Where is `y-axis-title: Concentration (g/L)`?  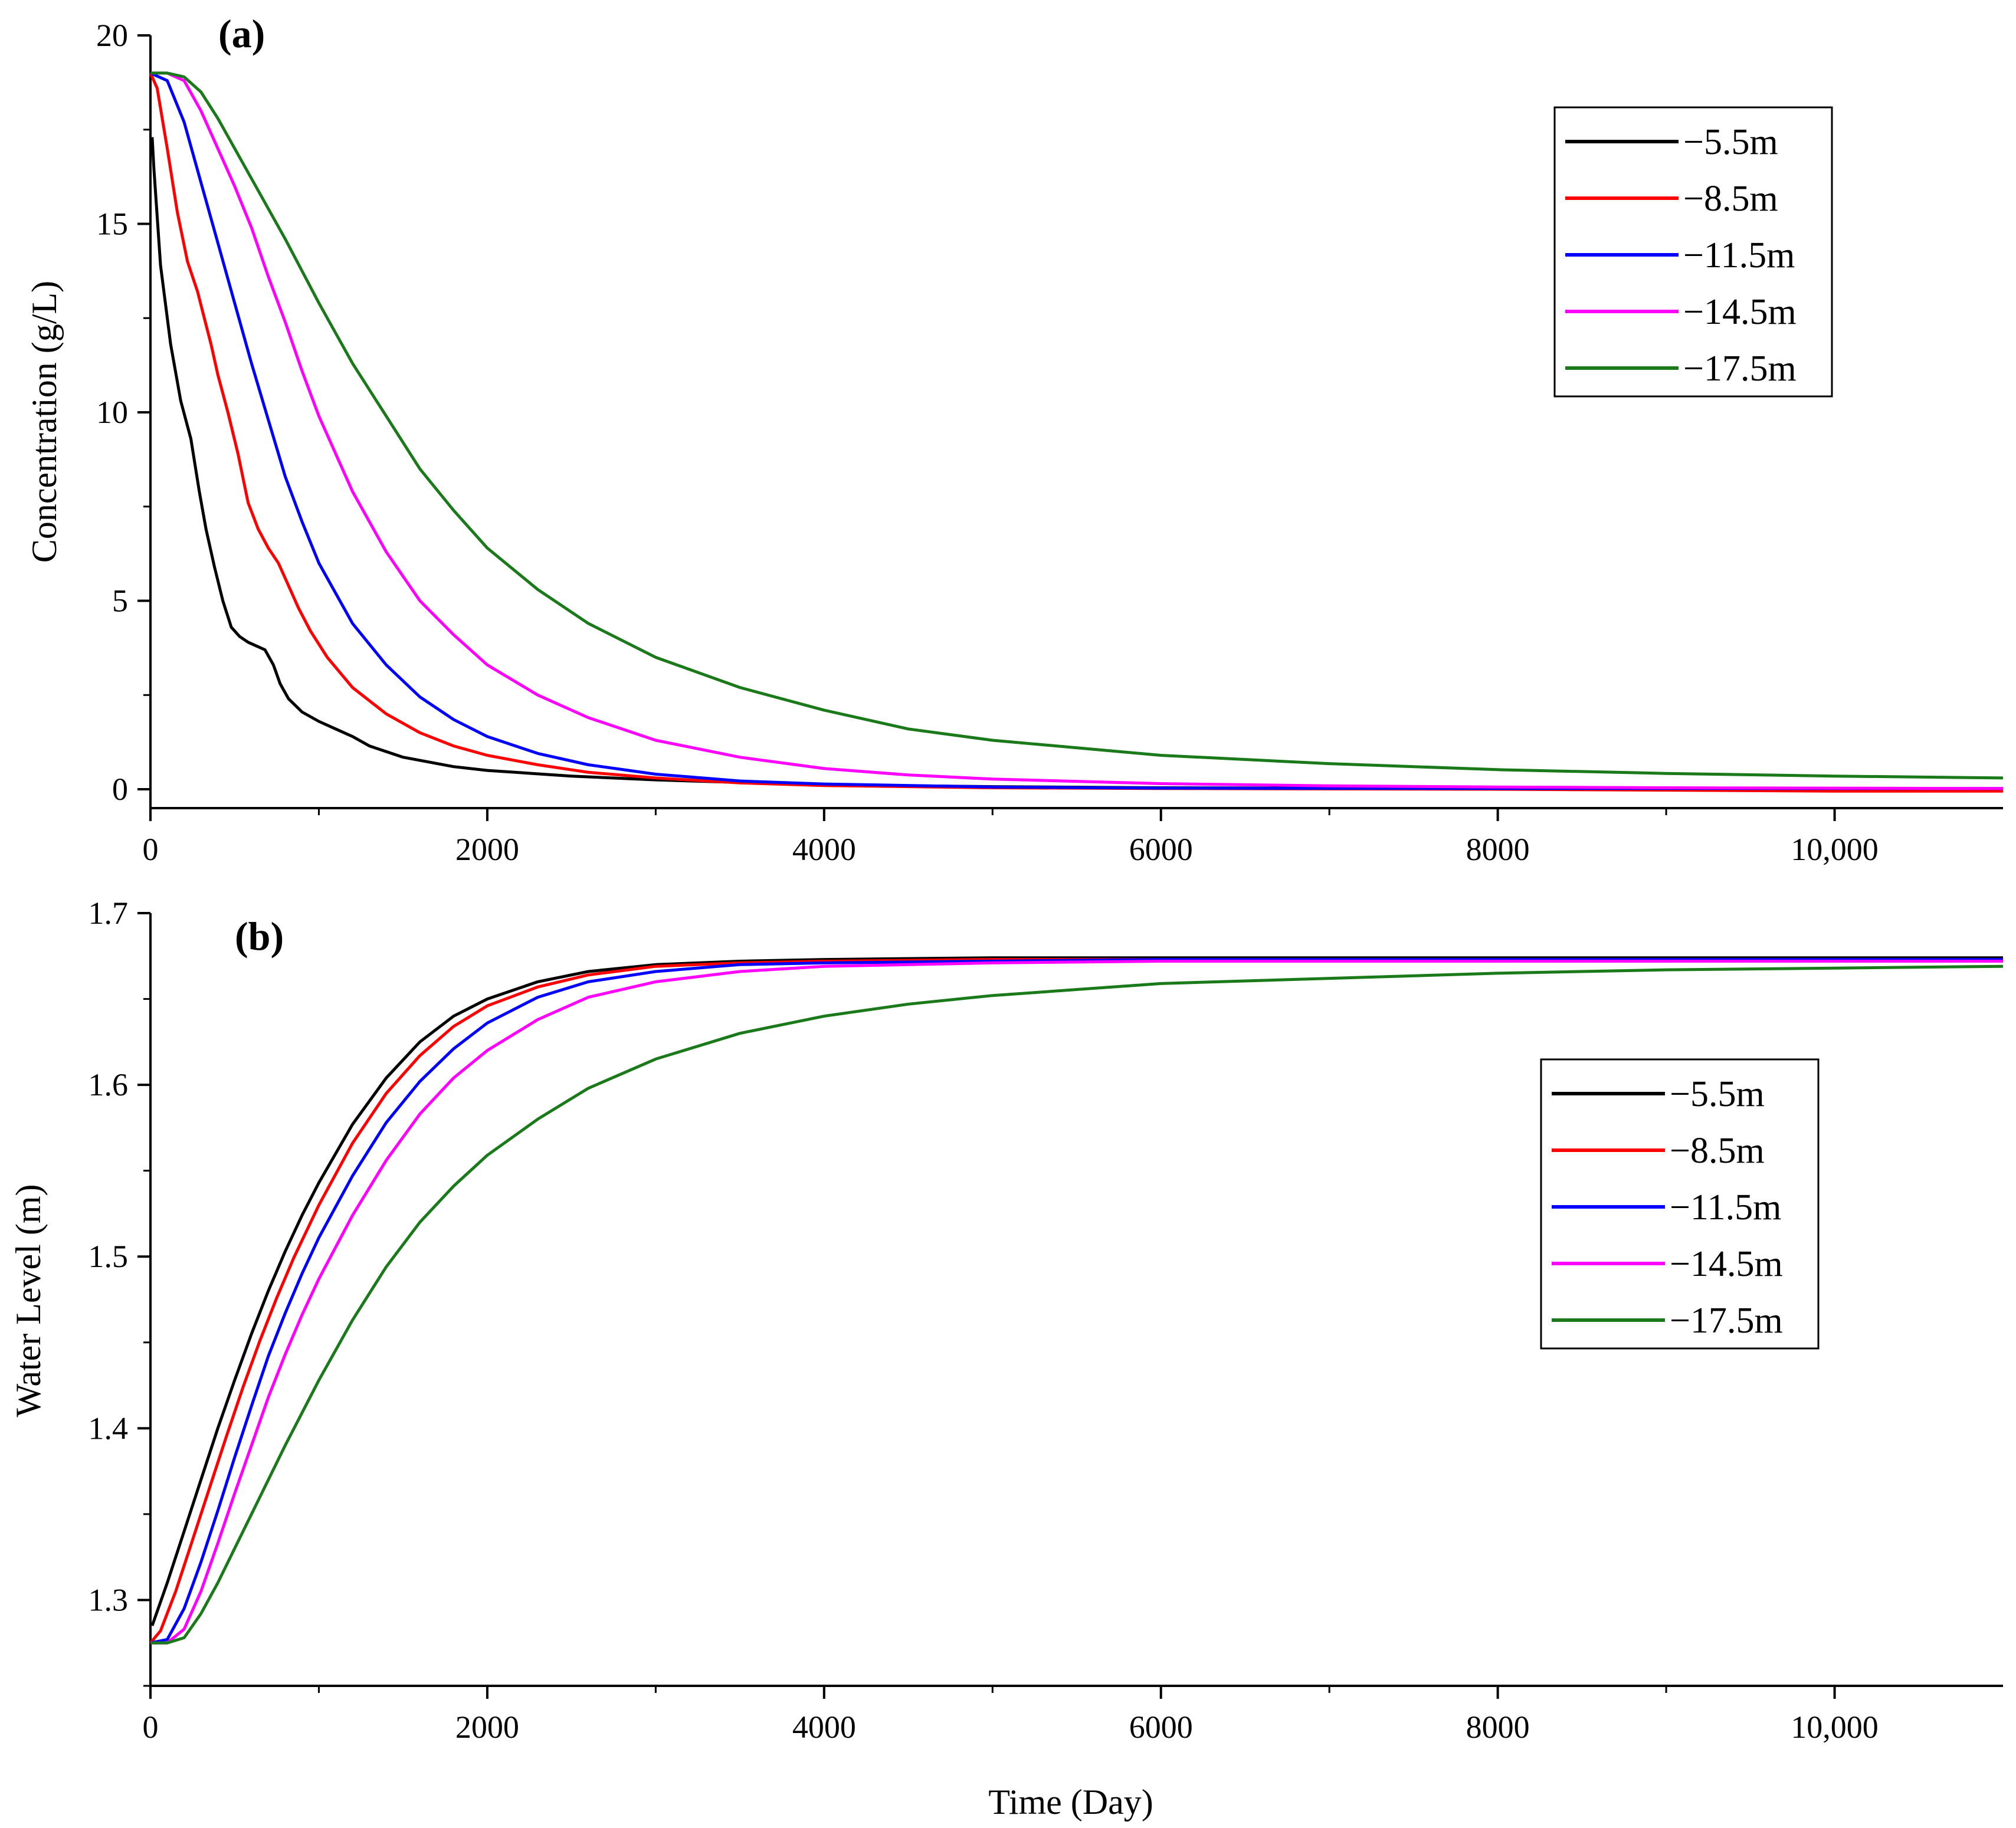
y-axis-title: Concentration (g/L) is located at coordinates (44, 422).